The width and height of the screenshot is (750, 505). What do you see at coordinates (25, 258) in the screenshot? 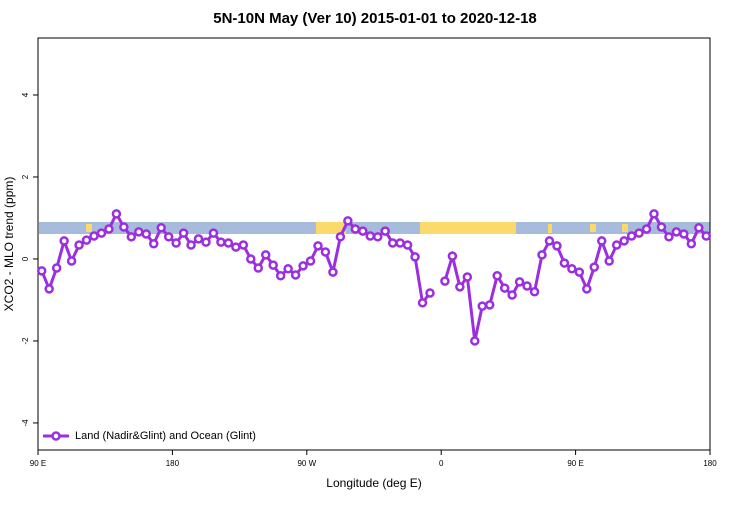
I see `y-tick-label: 0` at bounding box center [25, 258].